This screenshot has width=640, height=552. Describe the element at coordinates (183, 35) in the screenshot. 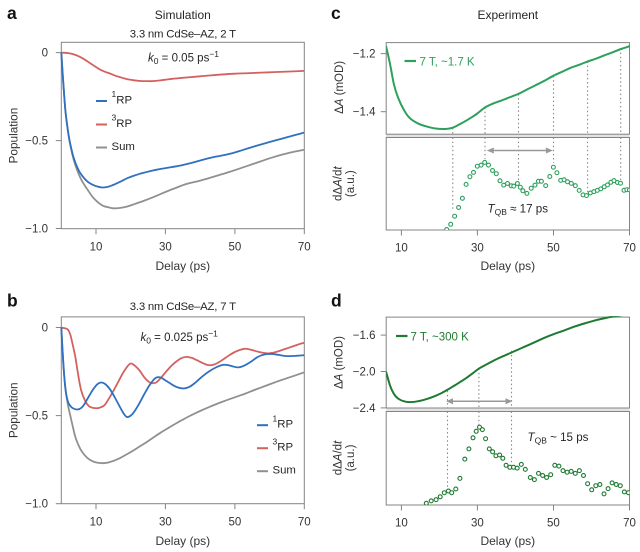

I see `svg-text: 3.3 nm CdSe–AZ, 2 T` at that location.